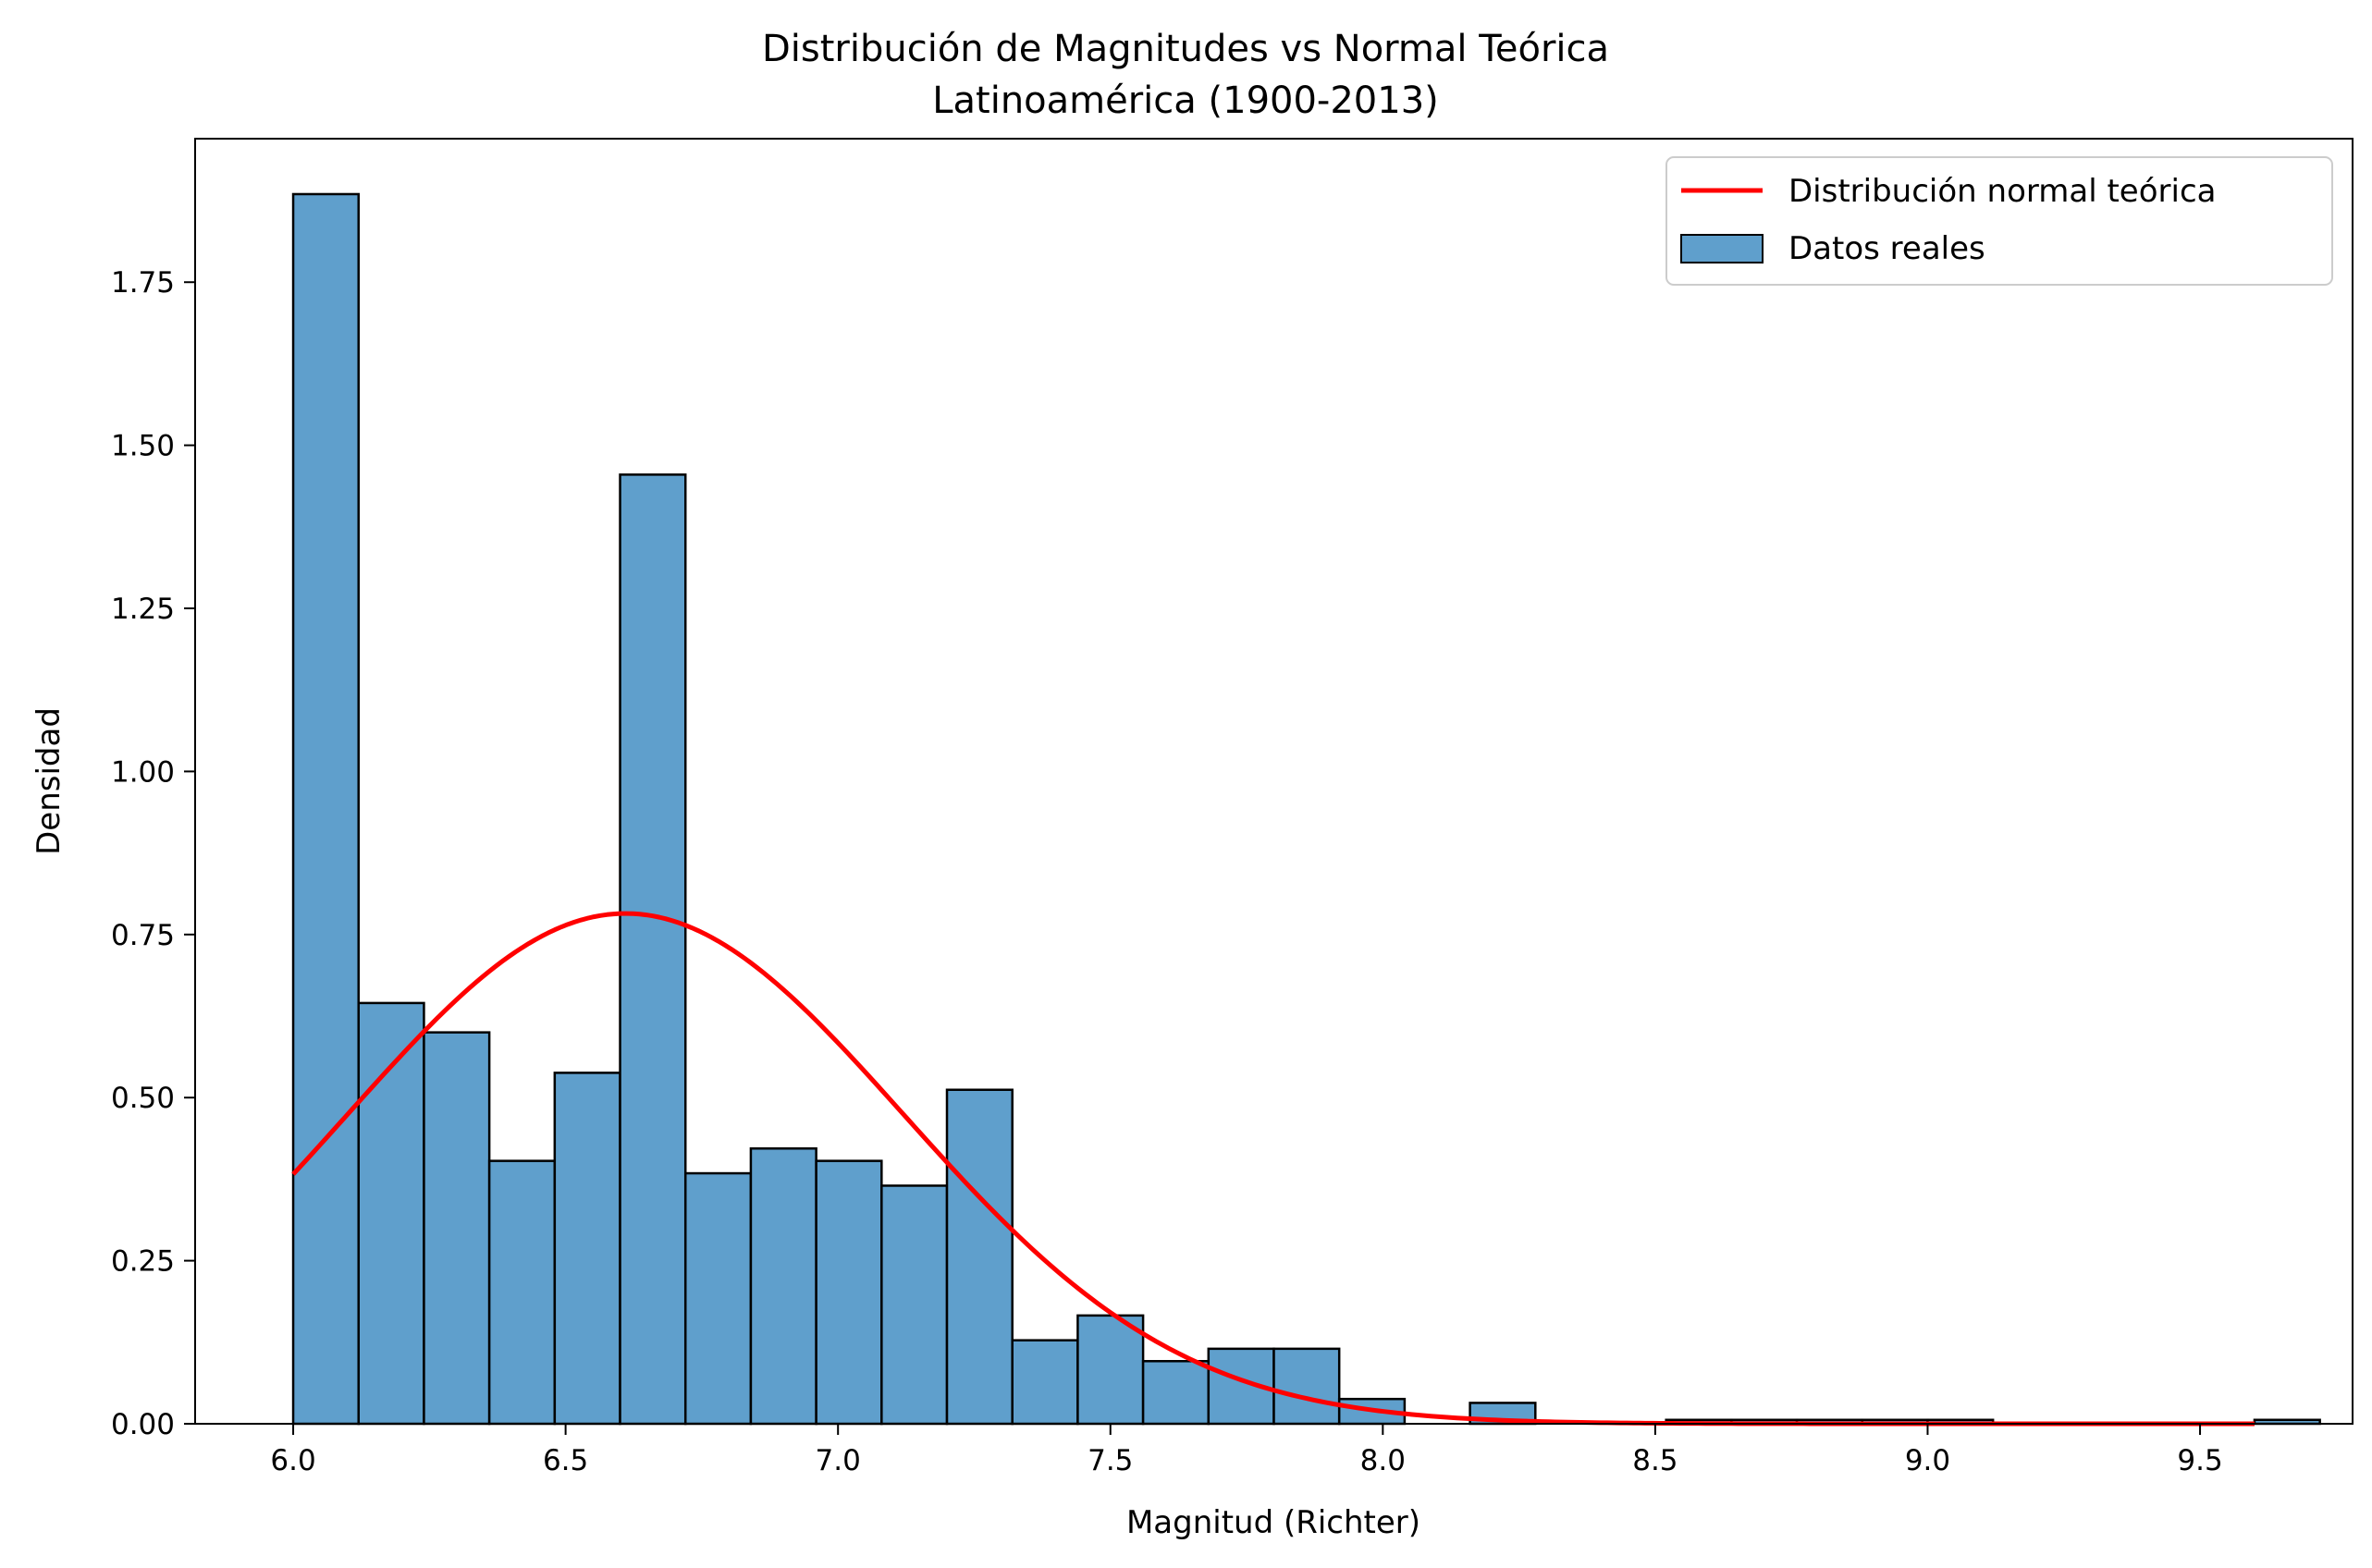 The width and height of the screenshot is (2372, 1568). I want to click on x-tick-label: 9.0, so click(1927, 1461).